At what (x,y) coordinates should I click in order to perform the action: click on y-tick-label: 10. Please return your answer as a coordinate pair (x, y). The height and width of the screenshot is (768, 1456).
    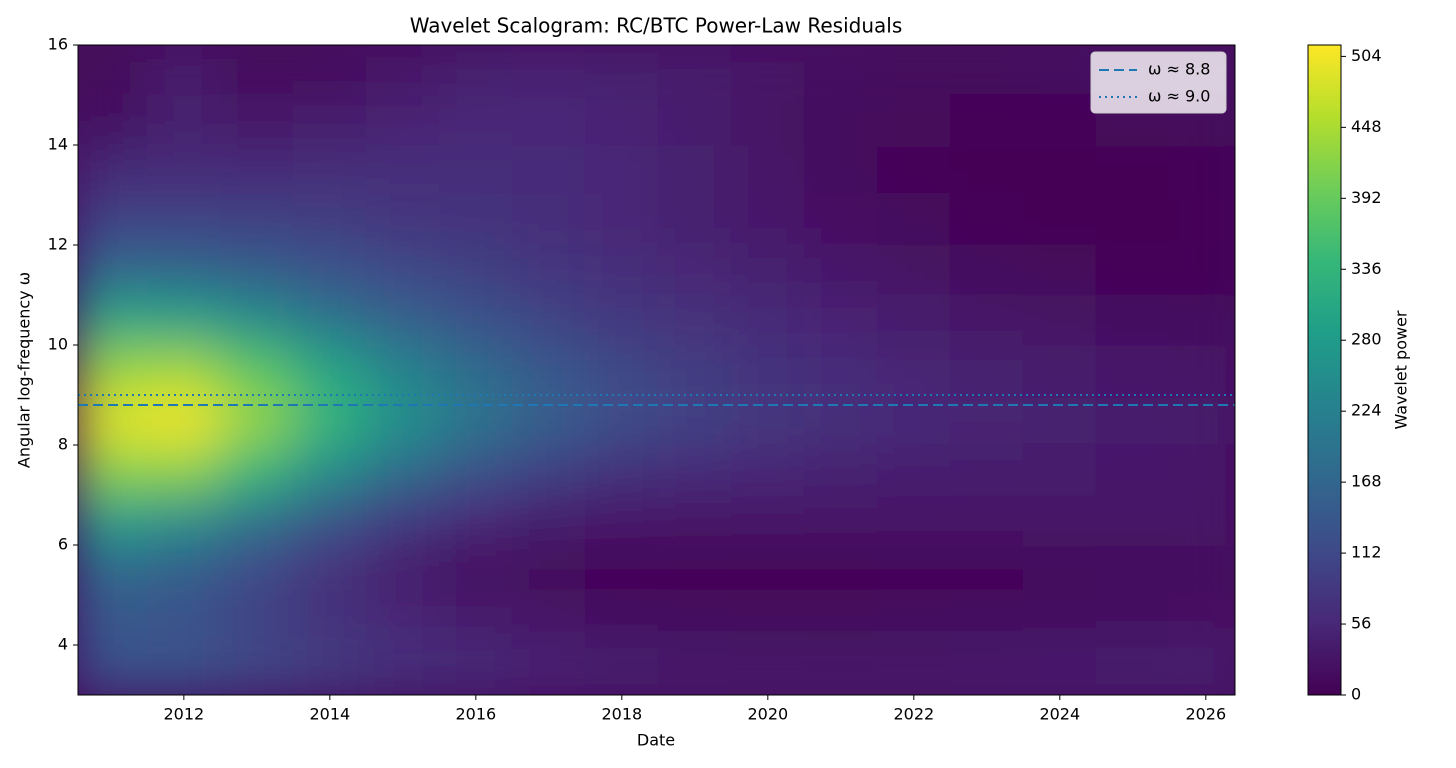
    Looking at the image, I should click on (58, 344).